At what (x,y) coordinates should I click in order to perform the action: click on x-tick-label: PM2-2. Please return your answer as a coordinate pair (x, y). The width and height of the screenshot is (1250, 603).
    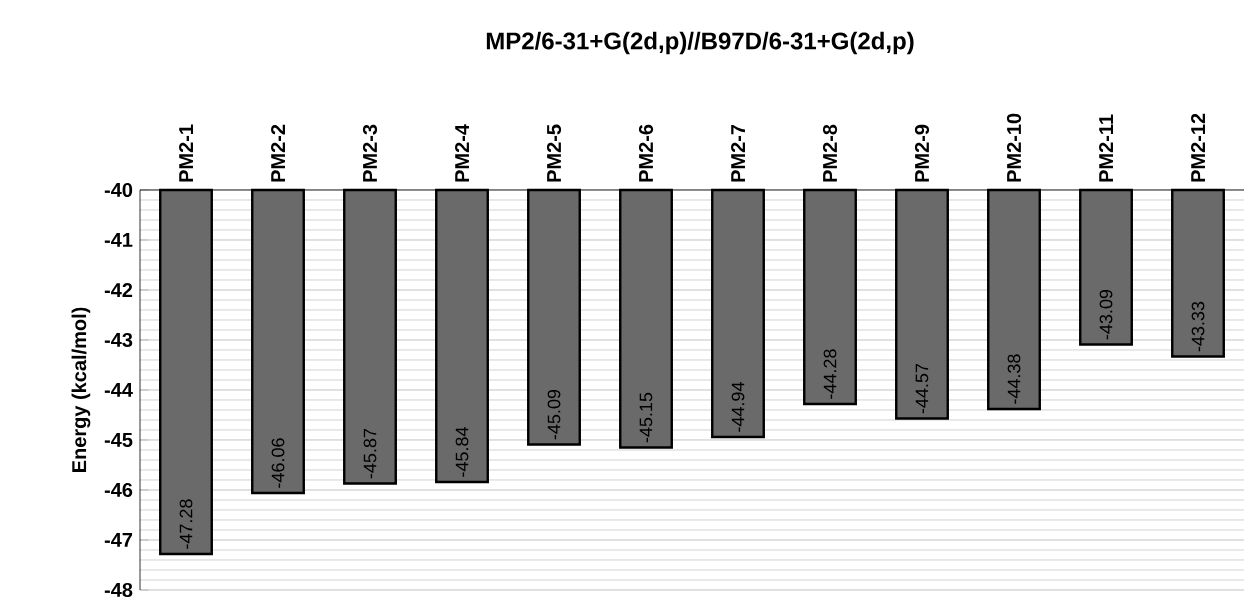
    Looking at the image, I should click on (278, 153).